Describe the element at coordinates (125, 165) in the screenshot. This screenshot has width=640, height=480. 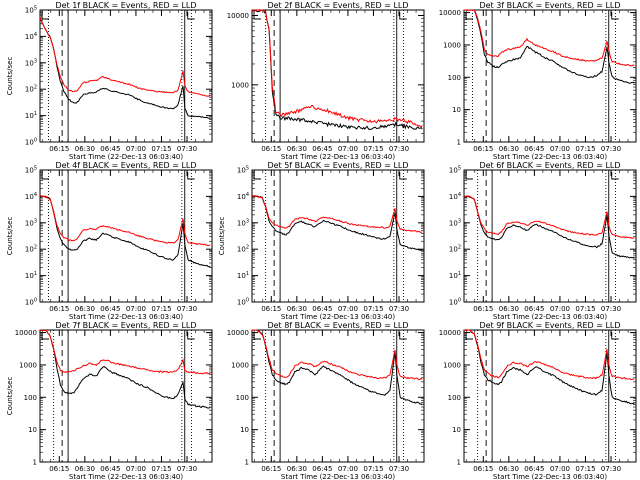
I see `chart-title: Det 4f BLACK = Events, RED = LLD` at that location.